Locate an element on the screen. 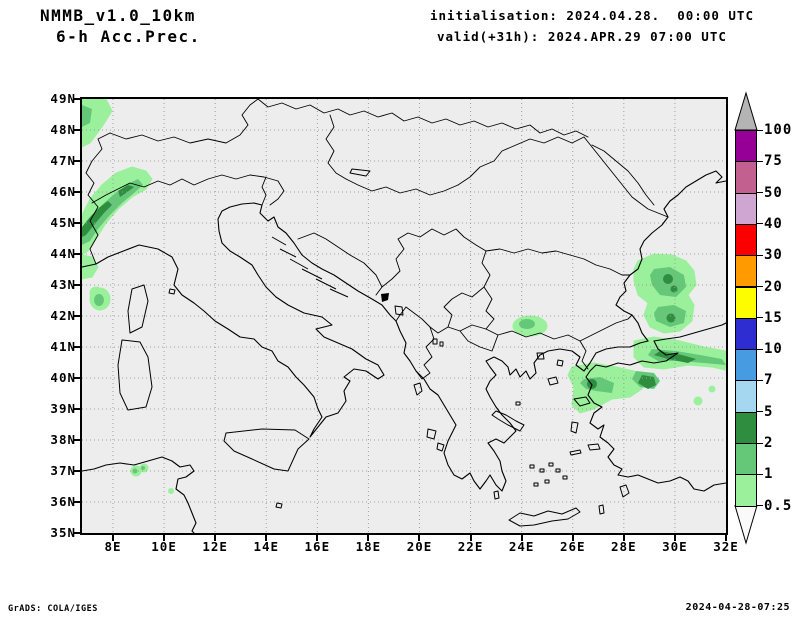 The height and width of the screenshot is (618, 800). lat-label: 49N is located at coordinates (63, 98).